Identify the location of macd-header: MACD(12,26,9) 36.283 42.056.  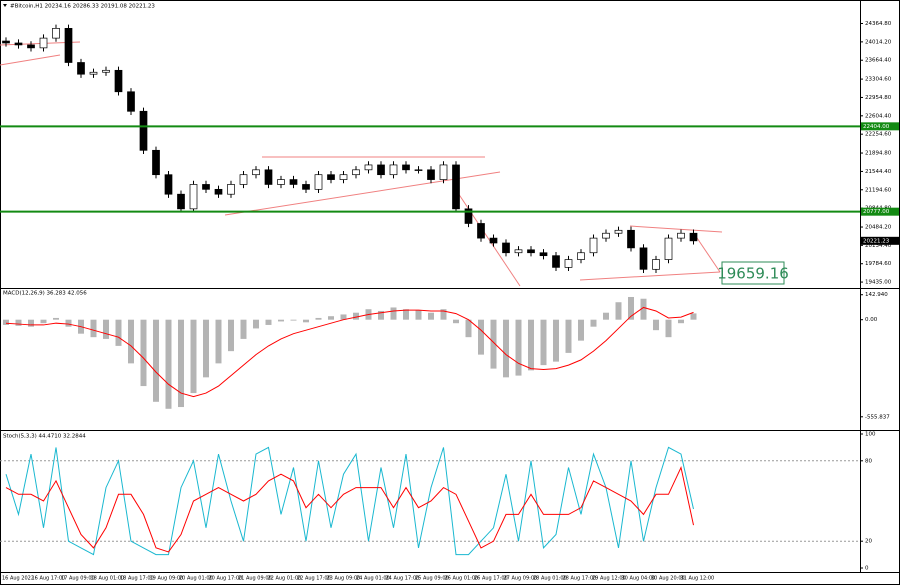
(45, 294).